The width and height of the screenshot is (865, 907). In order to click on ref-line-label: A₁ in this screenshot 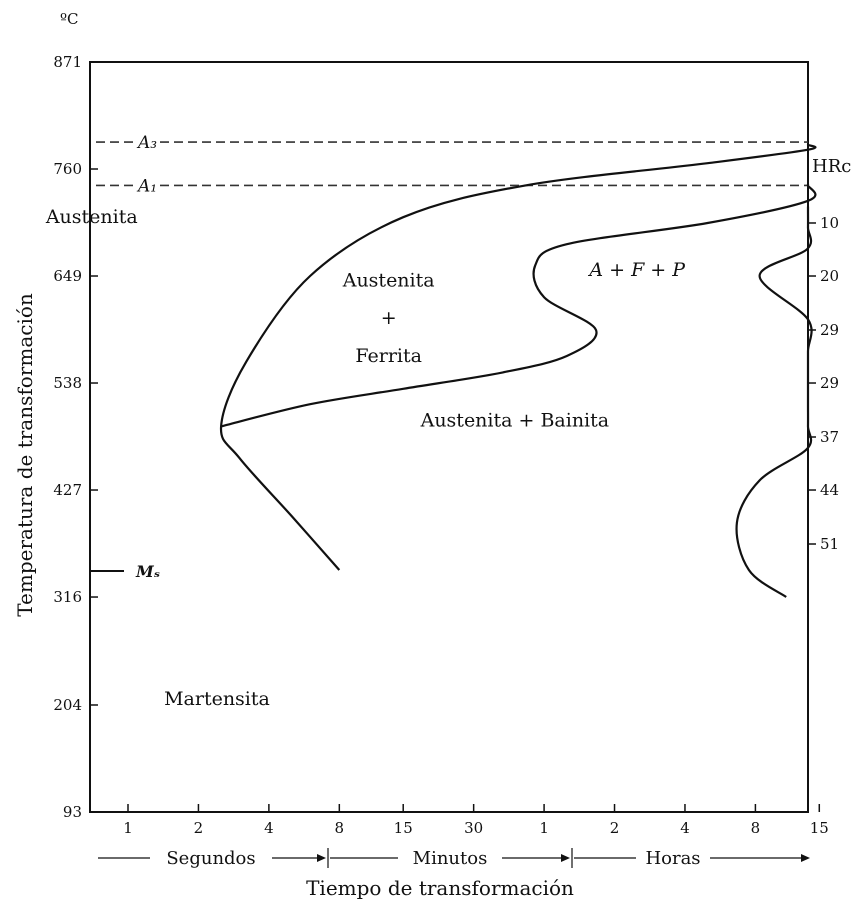, I will do `click(146, 186)`.